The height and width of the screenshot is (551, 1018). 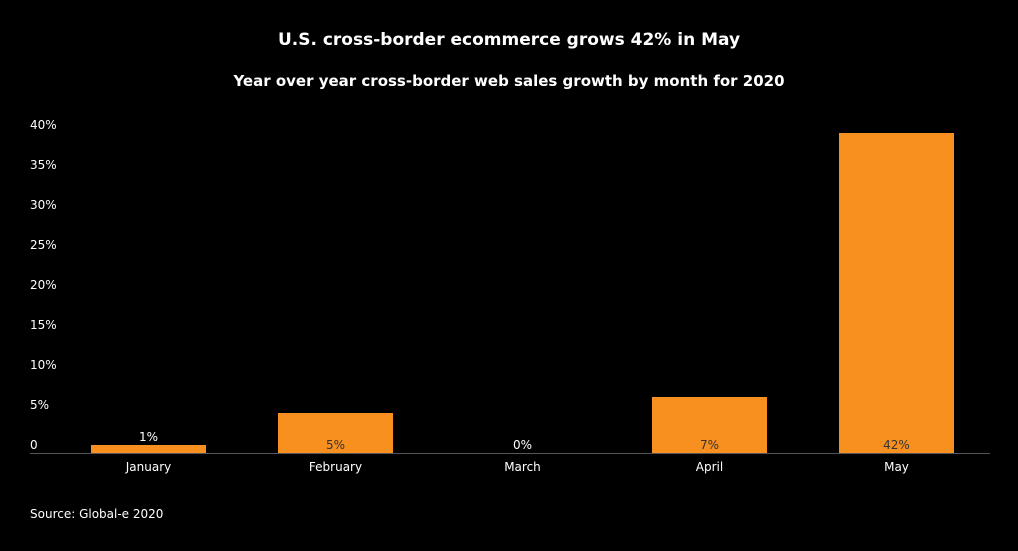 I want to click on x-tick-label: March, so click(x=522, y=467).